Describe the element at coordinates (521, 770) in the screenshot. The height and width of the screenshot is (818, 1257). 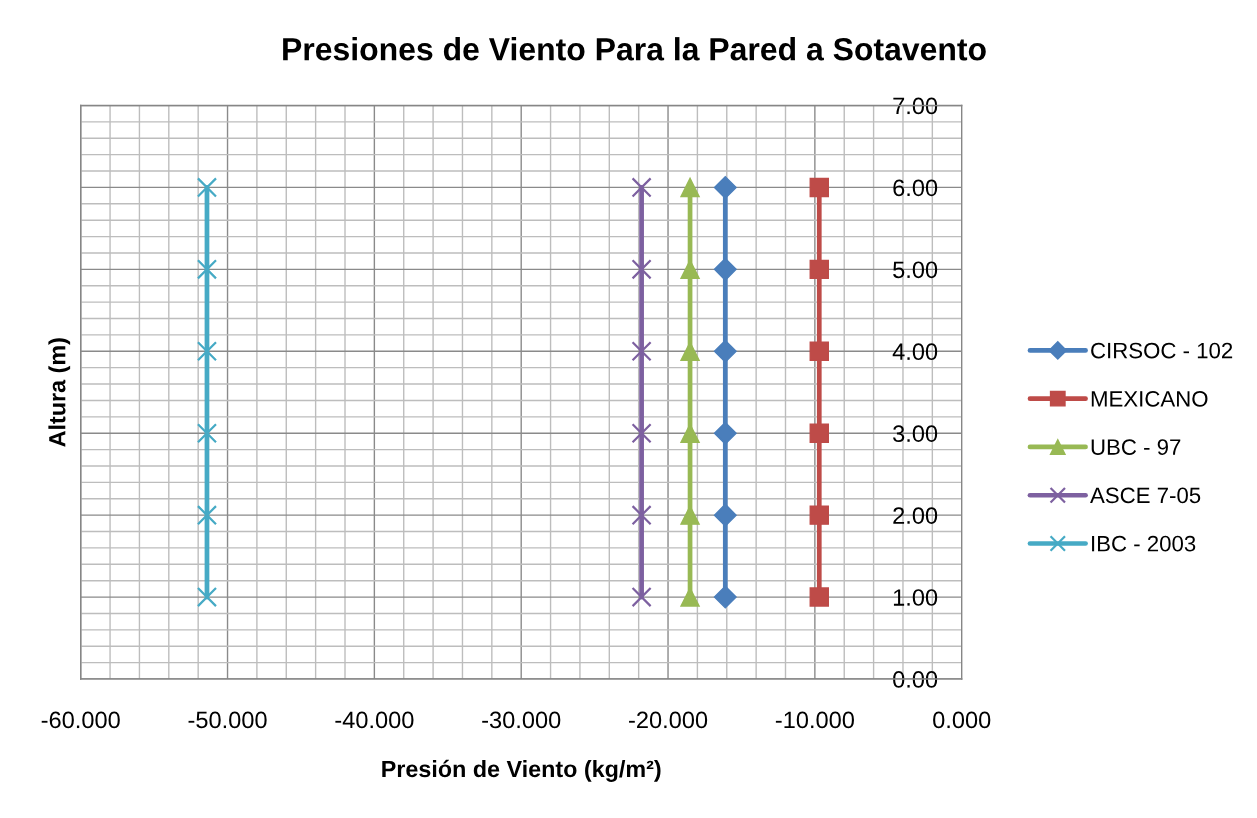
I see `x-axis-title: Presión de Viento (kg/m²)` at that location.